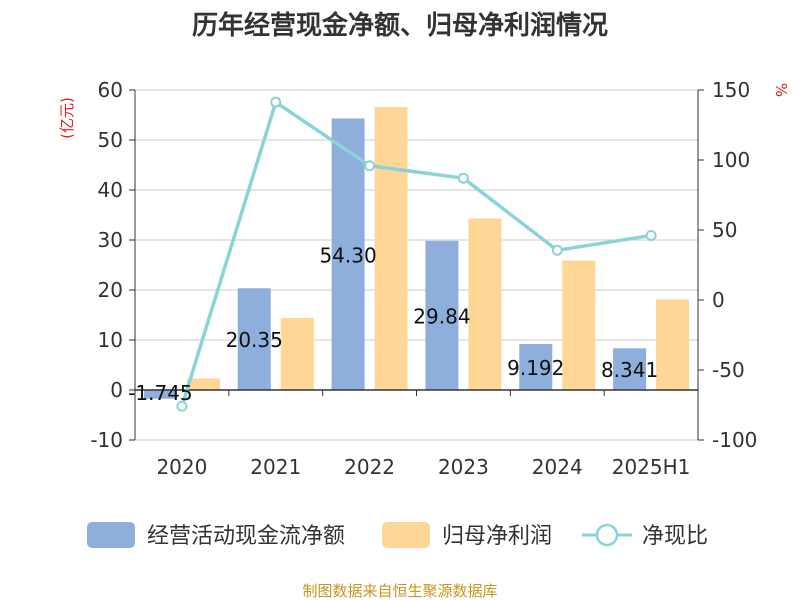 The height and width of the screenshot is (600, 800). Describe the element at coordinates (673, 344) in the screenshot. I see `bar-profit-2025H1` at that location.